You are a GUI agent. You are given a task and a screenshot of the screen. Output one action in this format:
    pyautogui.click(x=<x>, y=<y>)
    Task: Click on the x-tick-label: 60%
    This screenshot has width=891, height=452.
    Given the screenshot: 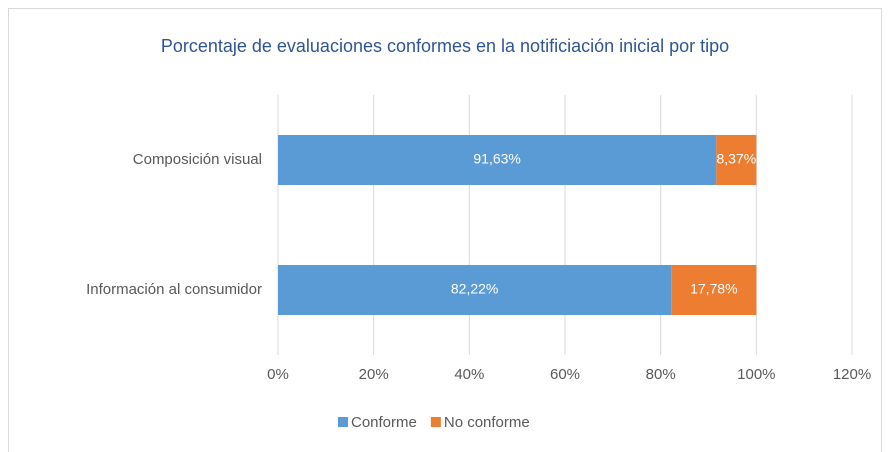 What is the action you would take?
    pyautogui.click(x=565, y=374)
    